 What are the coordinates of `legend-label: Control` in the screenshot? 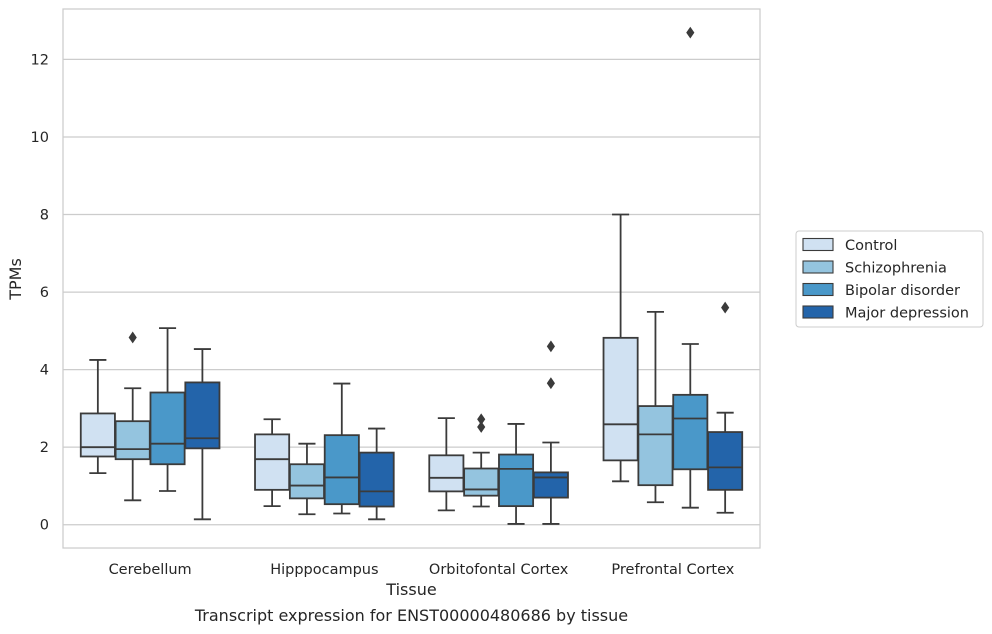 It's located at (871, 246).